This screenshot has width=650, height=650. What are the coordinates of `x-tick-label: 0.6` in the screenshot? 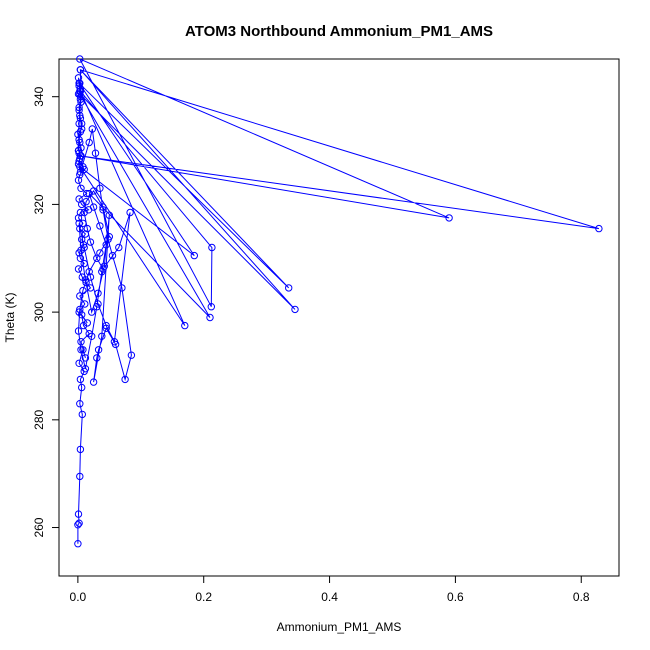 It's located at (455, 597).